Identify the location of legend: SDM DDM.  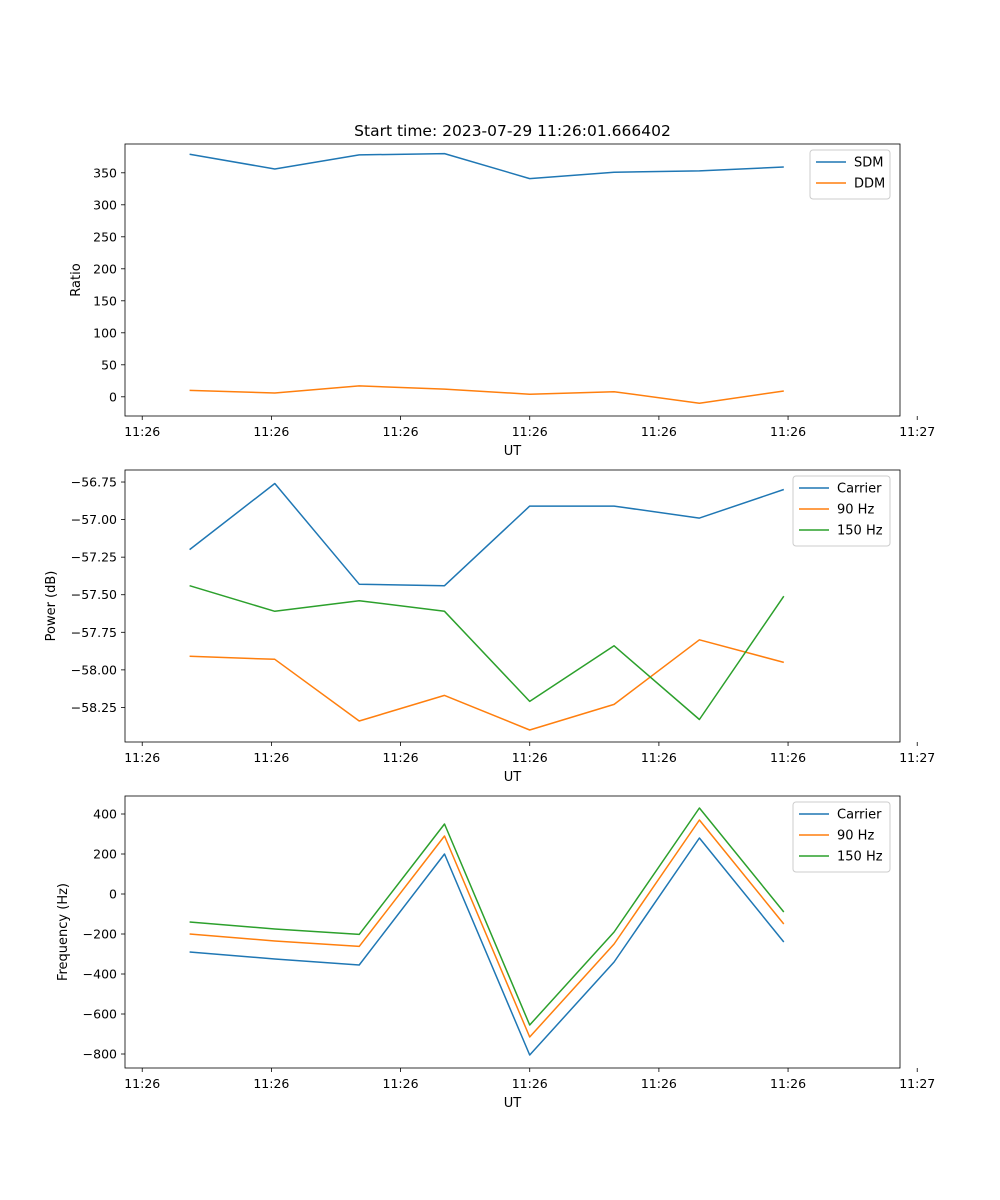
(850, 174).